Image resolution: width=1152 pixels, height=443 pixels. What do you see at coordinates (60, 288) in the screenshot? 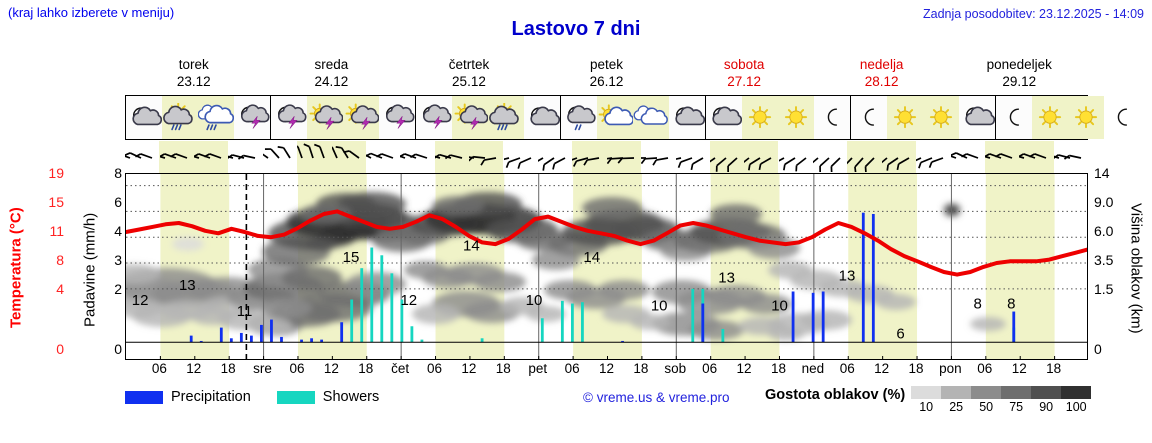
I see `axis-tick-label: 4` at bounding box center [60, 288].